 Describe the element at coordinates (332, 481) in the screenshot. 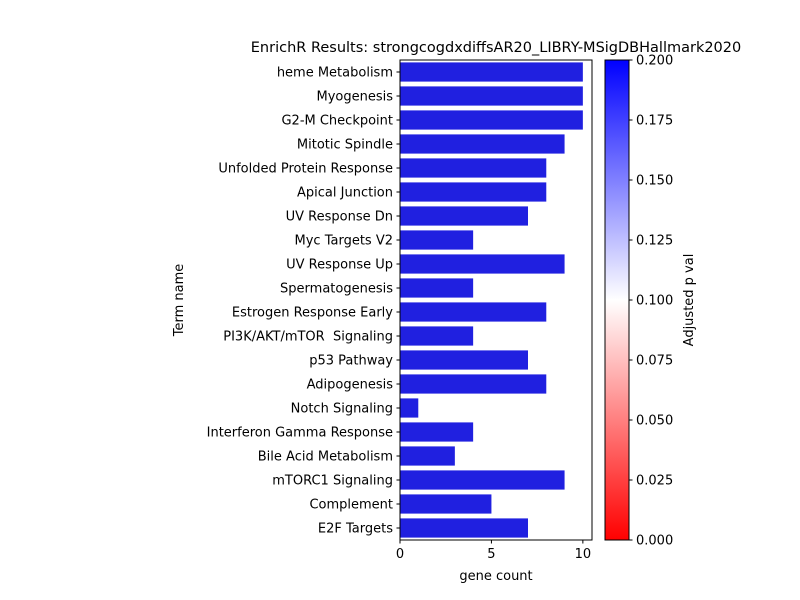

I see `y-tick-label: mTORC1 Signaling` at that location.